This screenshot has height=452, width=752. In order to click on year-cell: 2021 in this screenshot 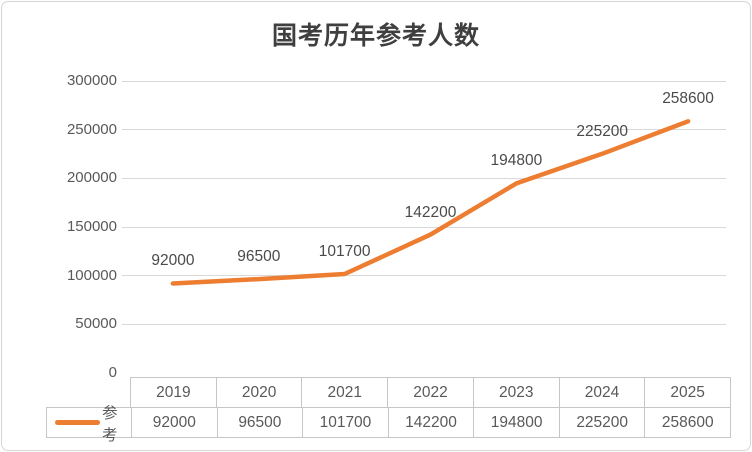, I will do `click(344, 392)`.